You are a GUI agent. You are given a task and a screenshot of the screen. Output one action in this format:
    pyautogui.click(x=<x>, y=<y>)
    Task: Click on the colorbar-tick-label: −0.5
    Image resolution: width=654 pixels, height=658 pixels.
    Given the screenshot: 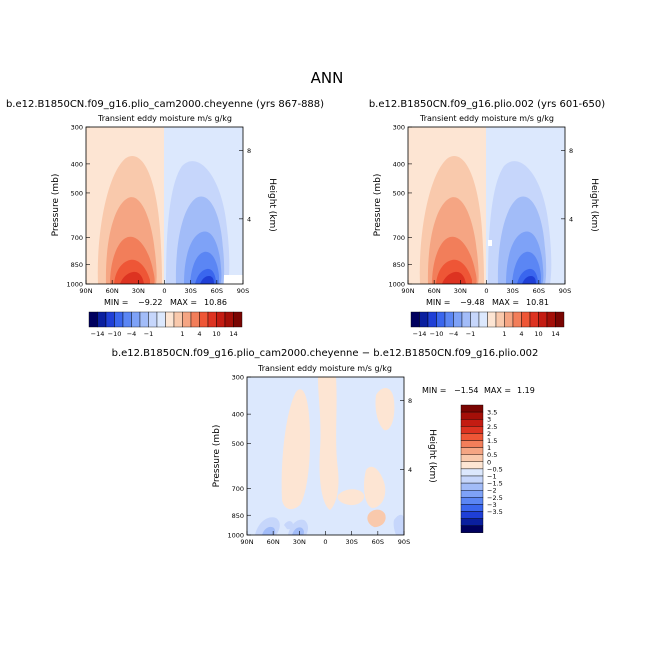 What is the action you would take?
    pyautogui.click(x=495, y=469)
    